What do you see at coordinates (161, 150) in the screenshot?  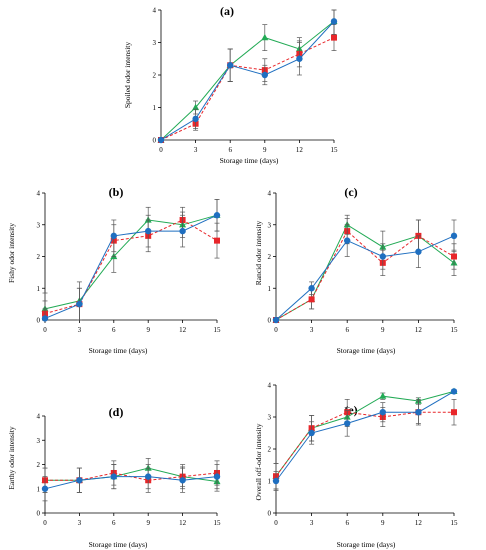 I see `panel-a-x-tick-label: 0` at bounding box center [161, 150].